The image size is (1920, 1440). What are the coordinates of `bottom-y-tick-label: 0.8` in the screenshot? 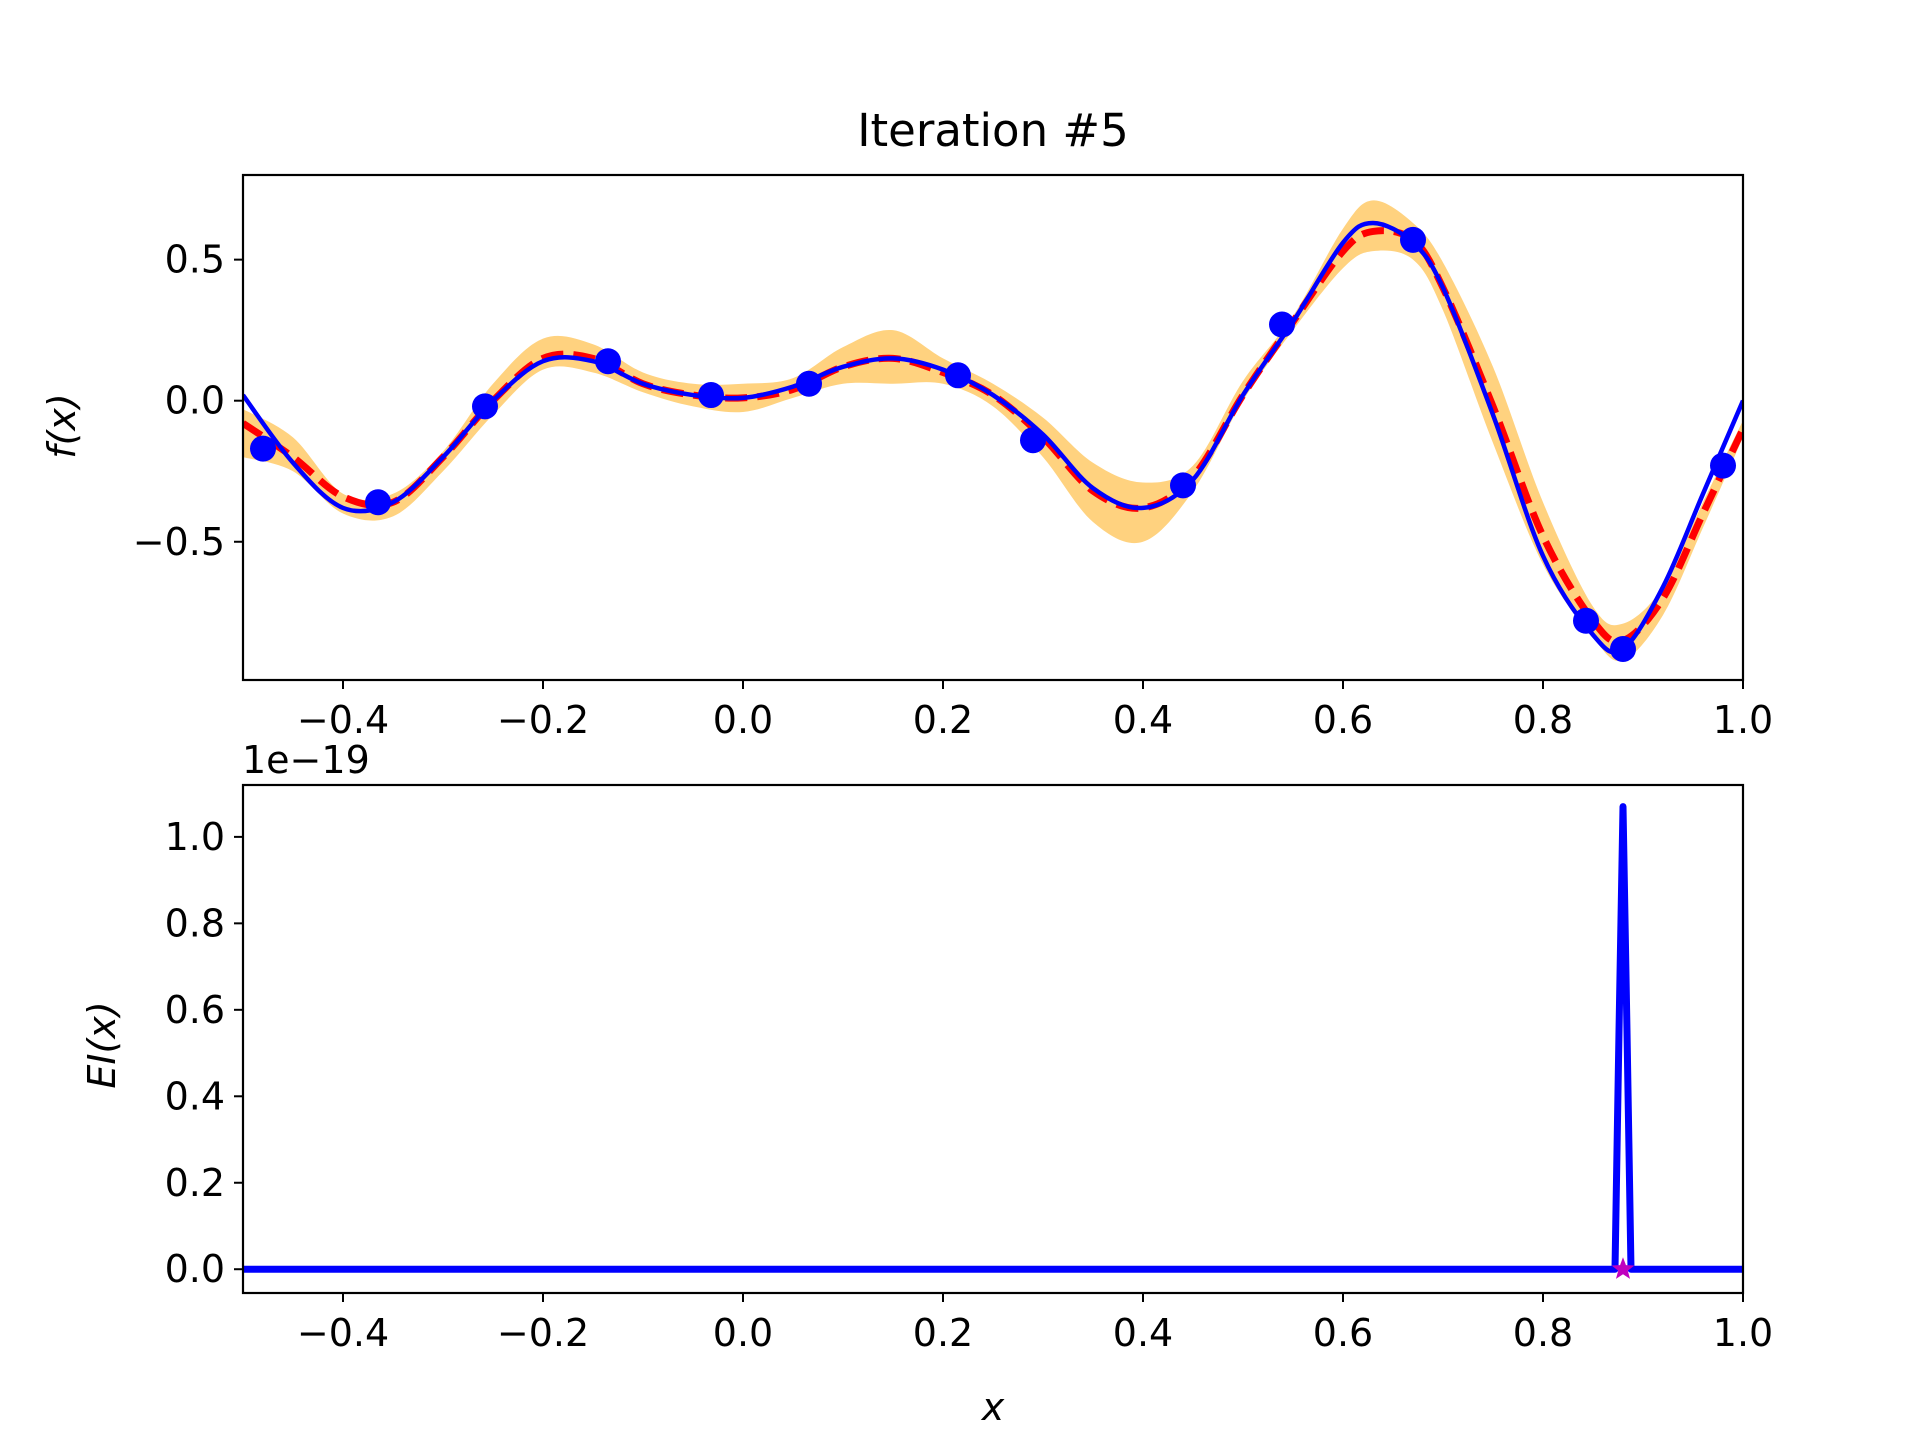 It's located at (195, 923).